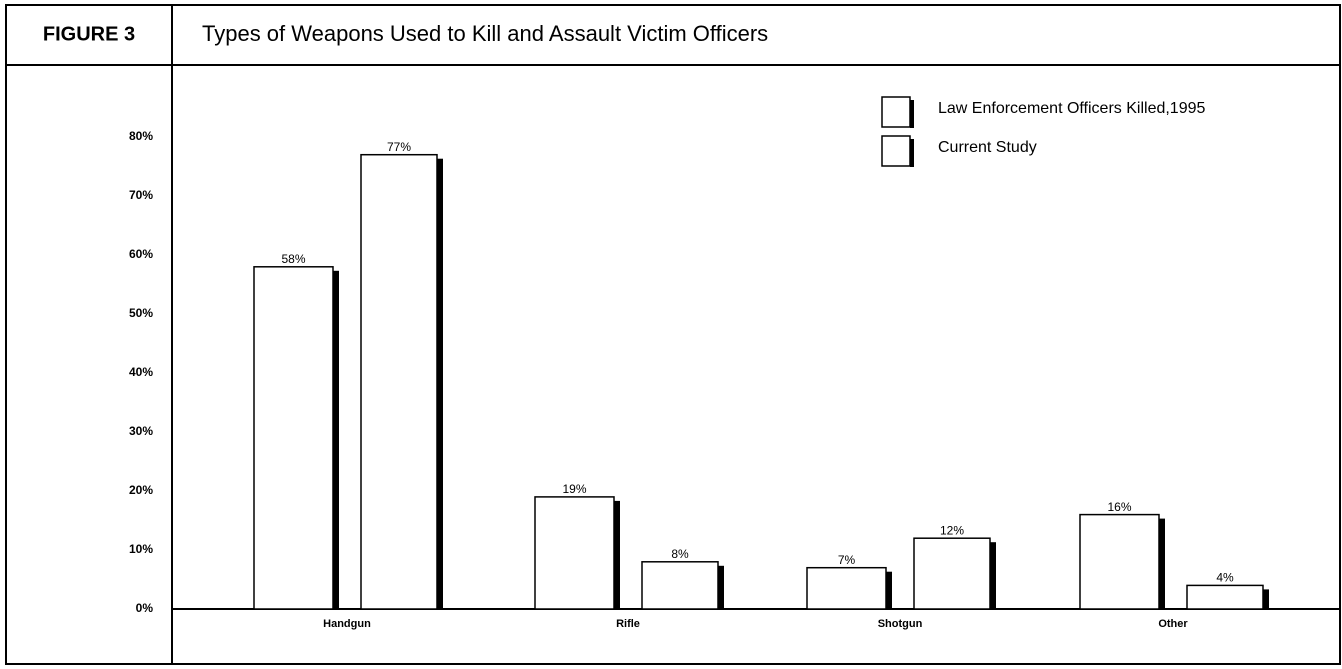 The height and width of the screenshot is (669, 1342). I want to click on legend-label: Law Enforcement Officers Killed,1995, so click(1072, 108).